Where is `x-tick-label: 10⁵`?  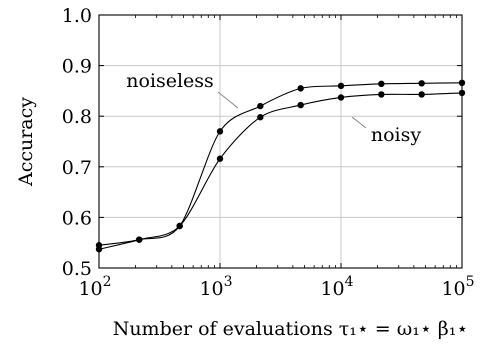 x-tick-label: 10⁵ is located at coordinates (457, 287).